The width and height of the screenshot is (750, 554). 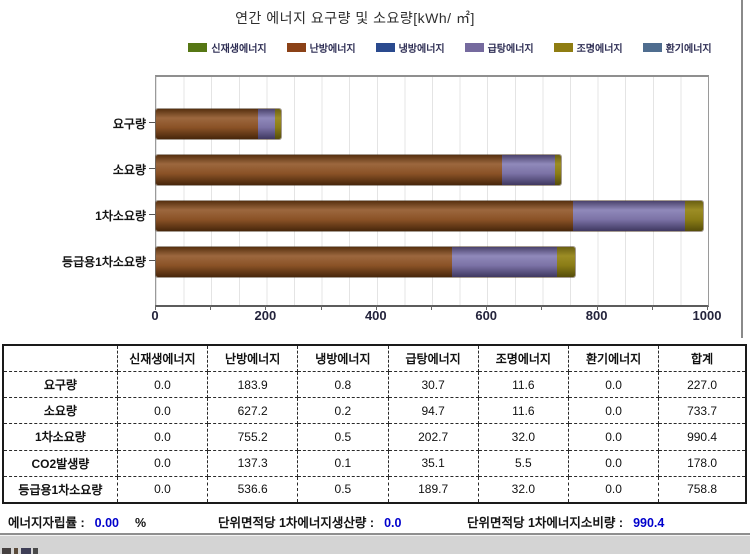 I want to click on table-cell: 990.4, so click(x=702, y=437).